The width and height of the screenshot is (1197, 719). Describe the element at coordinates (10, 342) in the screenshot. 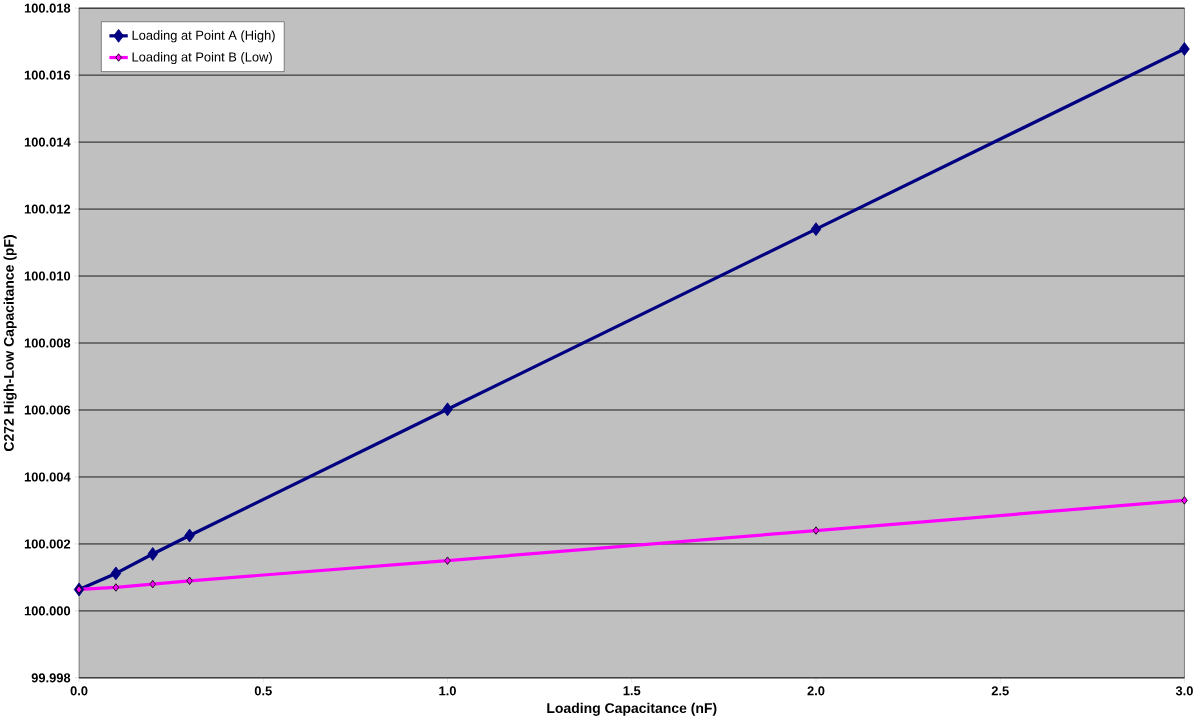

I see `y-axis-title: C272 High-Low Capacitance (pF)` at that location.